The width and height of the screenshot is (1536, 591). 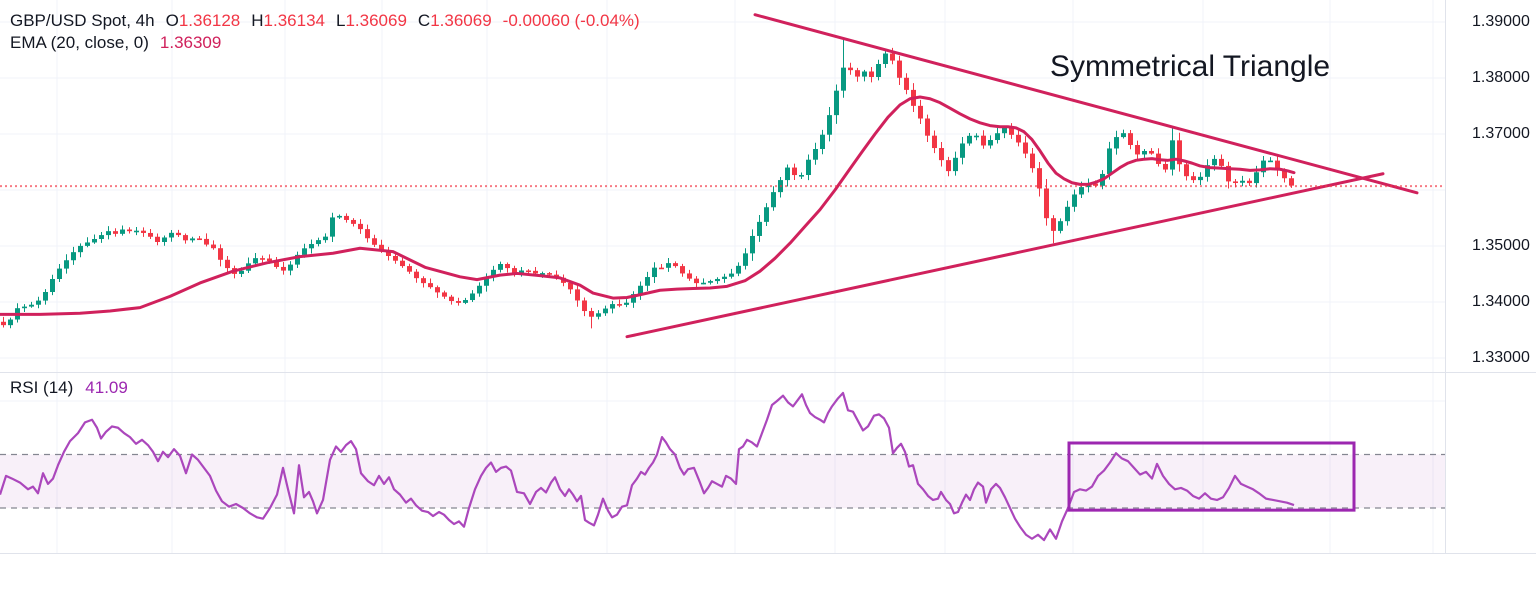 I want to click on ema-value: 1.36309, so click(x=190, y=42).